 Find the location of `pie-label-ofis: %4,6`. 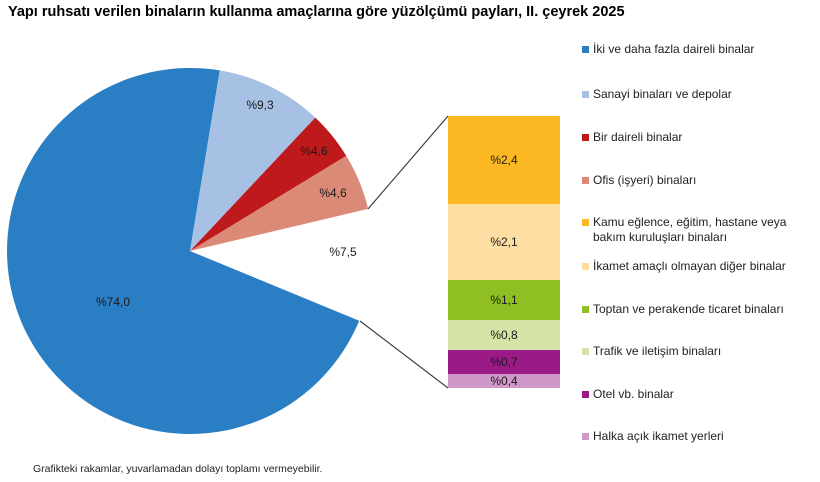

pie-label-ofis: %4,6 is located at coordinates (333, 193).